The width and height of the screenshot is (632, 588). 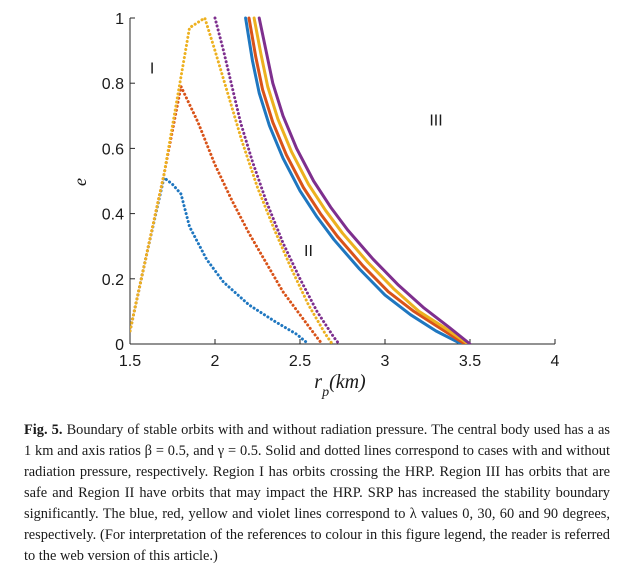 What do you see at coordinates (113, 84) in the screenshot?
I see `y-tick-label: 0.8` at bounding box center [113, 84].